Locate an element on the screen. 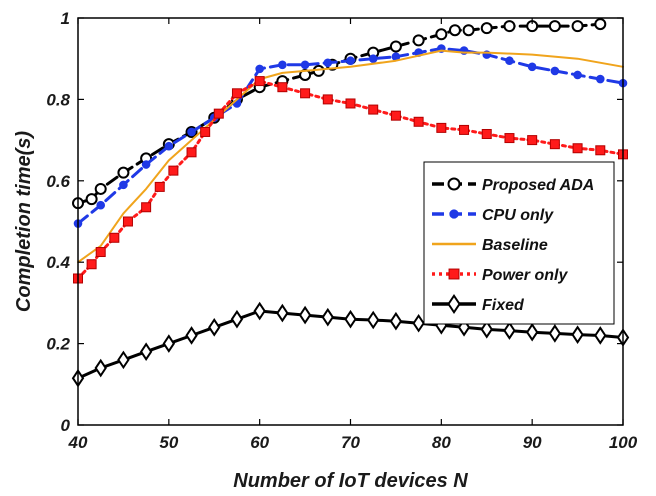  legend-label-baseline: Baseline is located at coordinates (515, 245).